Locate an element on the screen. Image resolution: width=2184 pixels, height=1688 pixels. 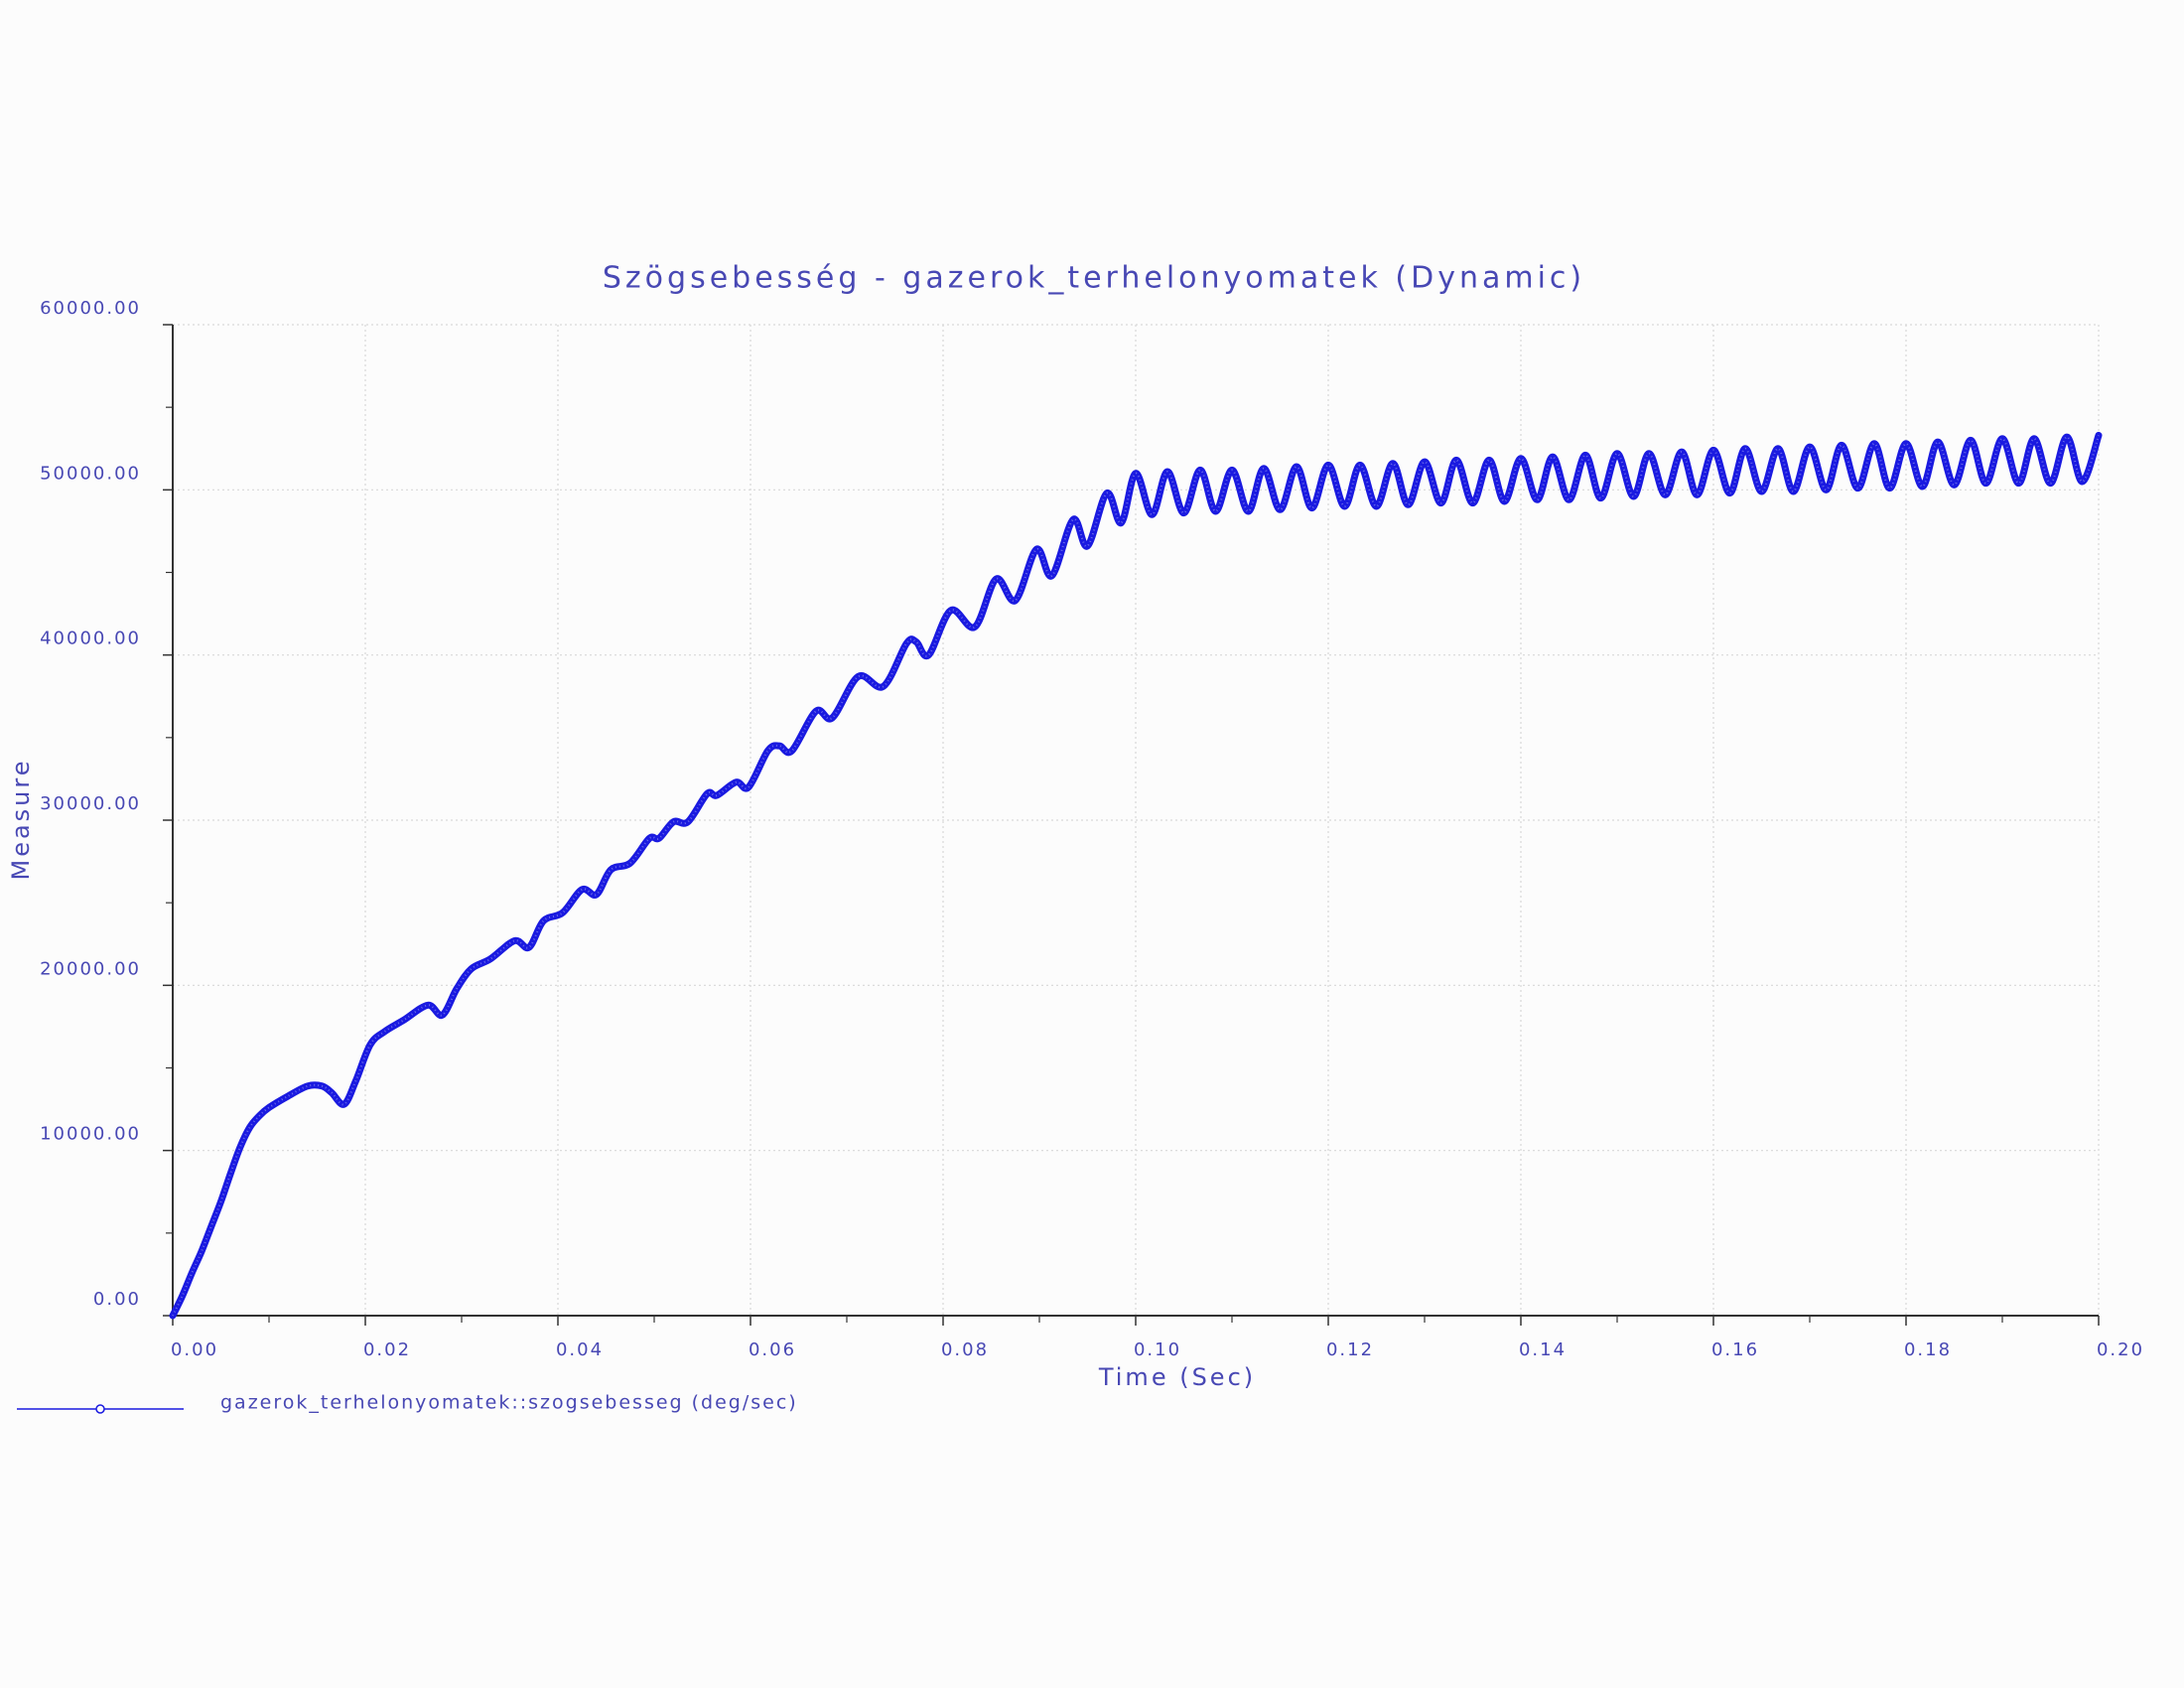
x-tick-label: 0.08 is located at coordinates (965, 1349).